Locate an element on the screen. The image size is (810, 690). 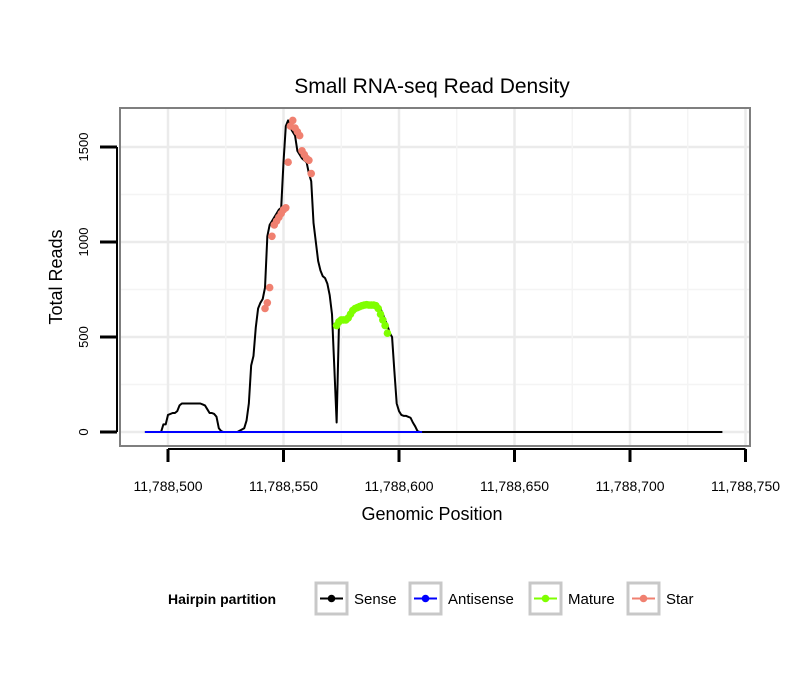
legend-title: Hairpin partition is located at coordinates (222, 599).